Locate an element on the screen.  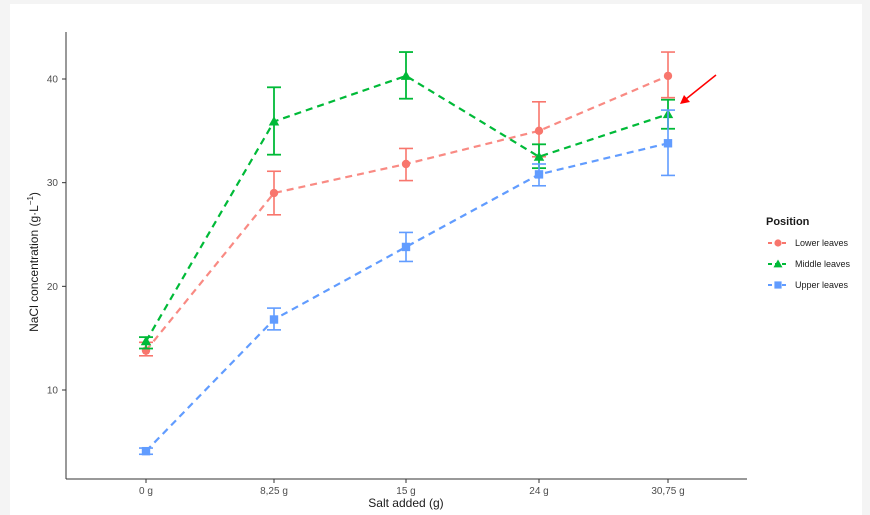
legend-title: Position is located at coordinates (788, 222).